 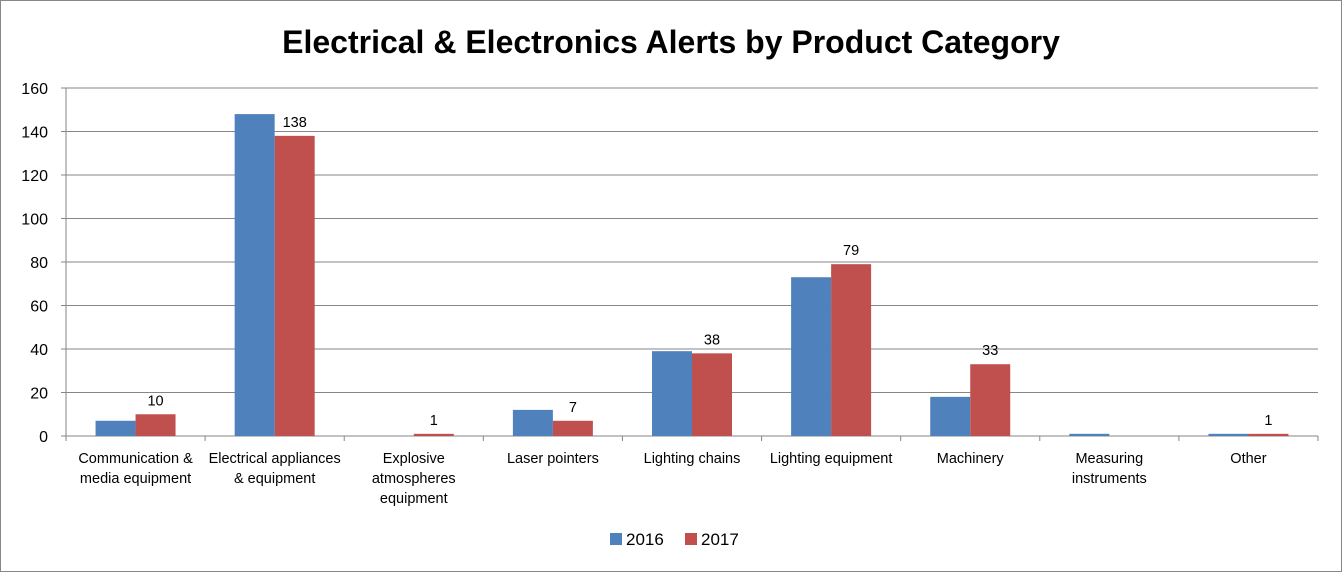 What do you see at coordinates (831, 459) in the screenshot?
I see `category-label: Lighting equipment` at bounding box center [831, 459].